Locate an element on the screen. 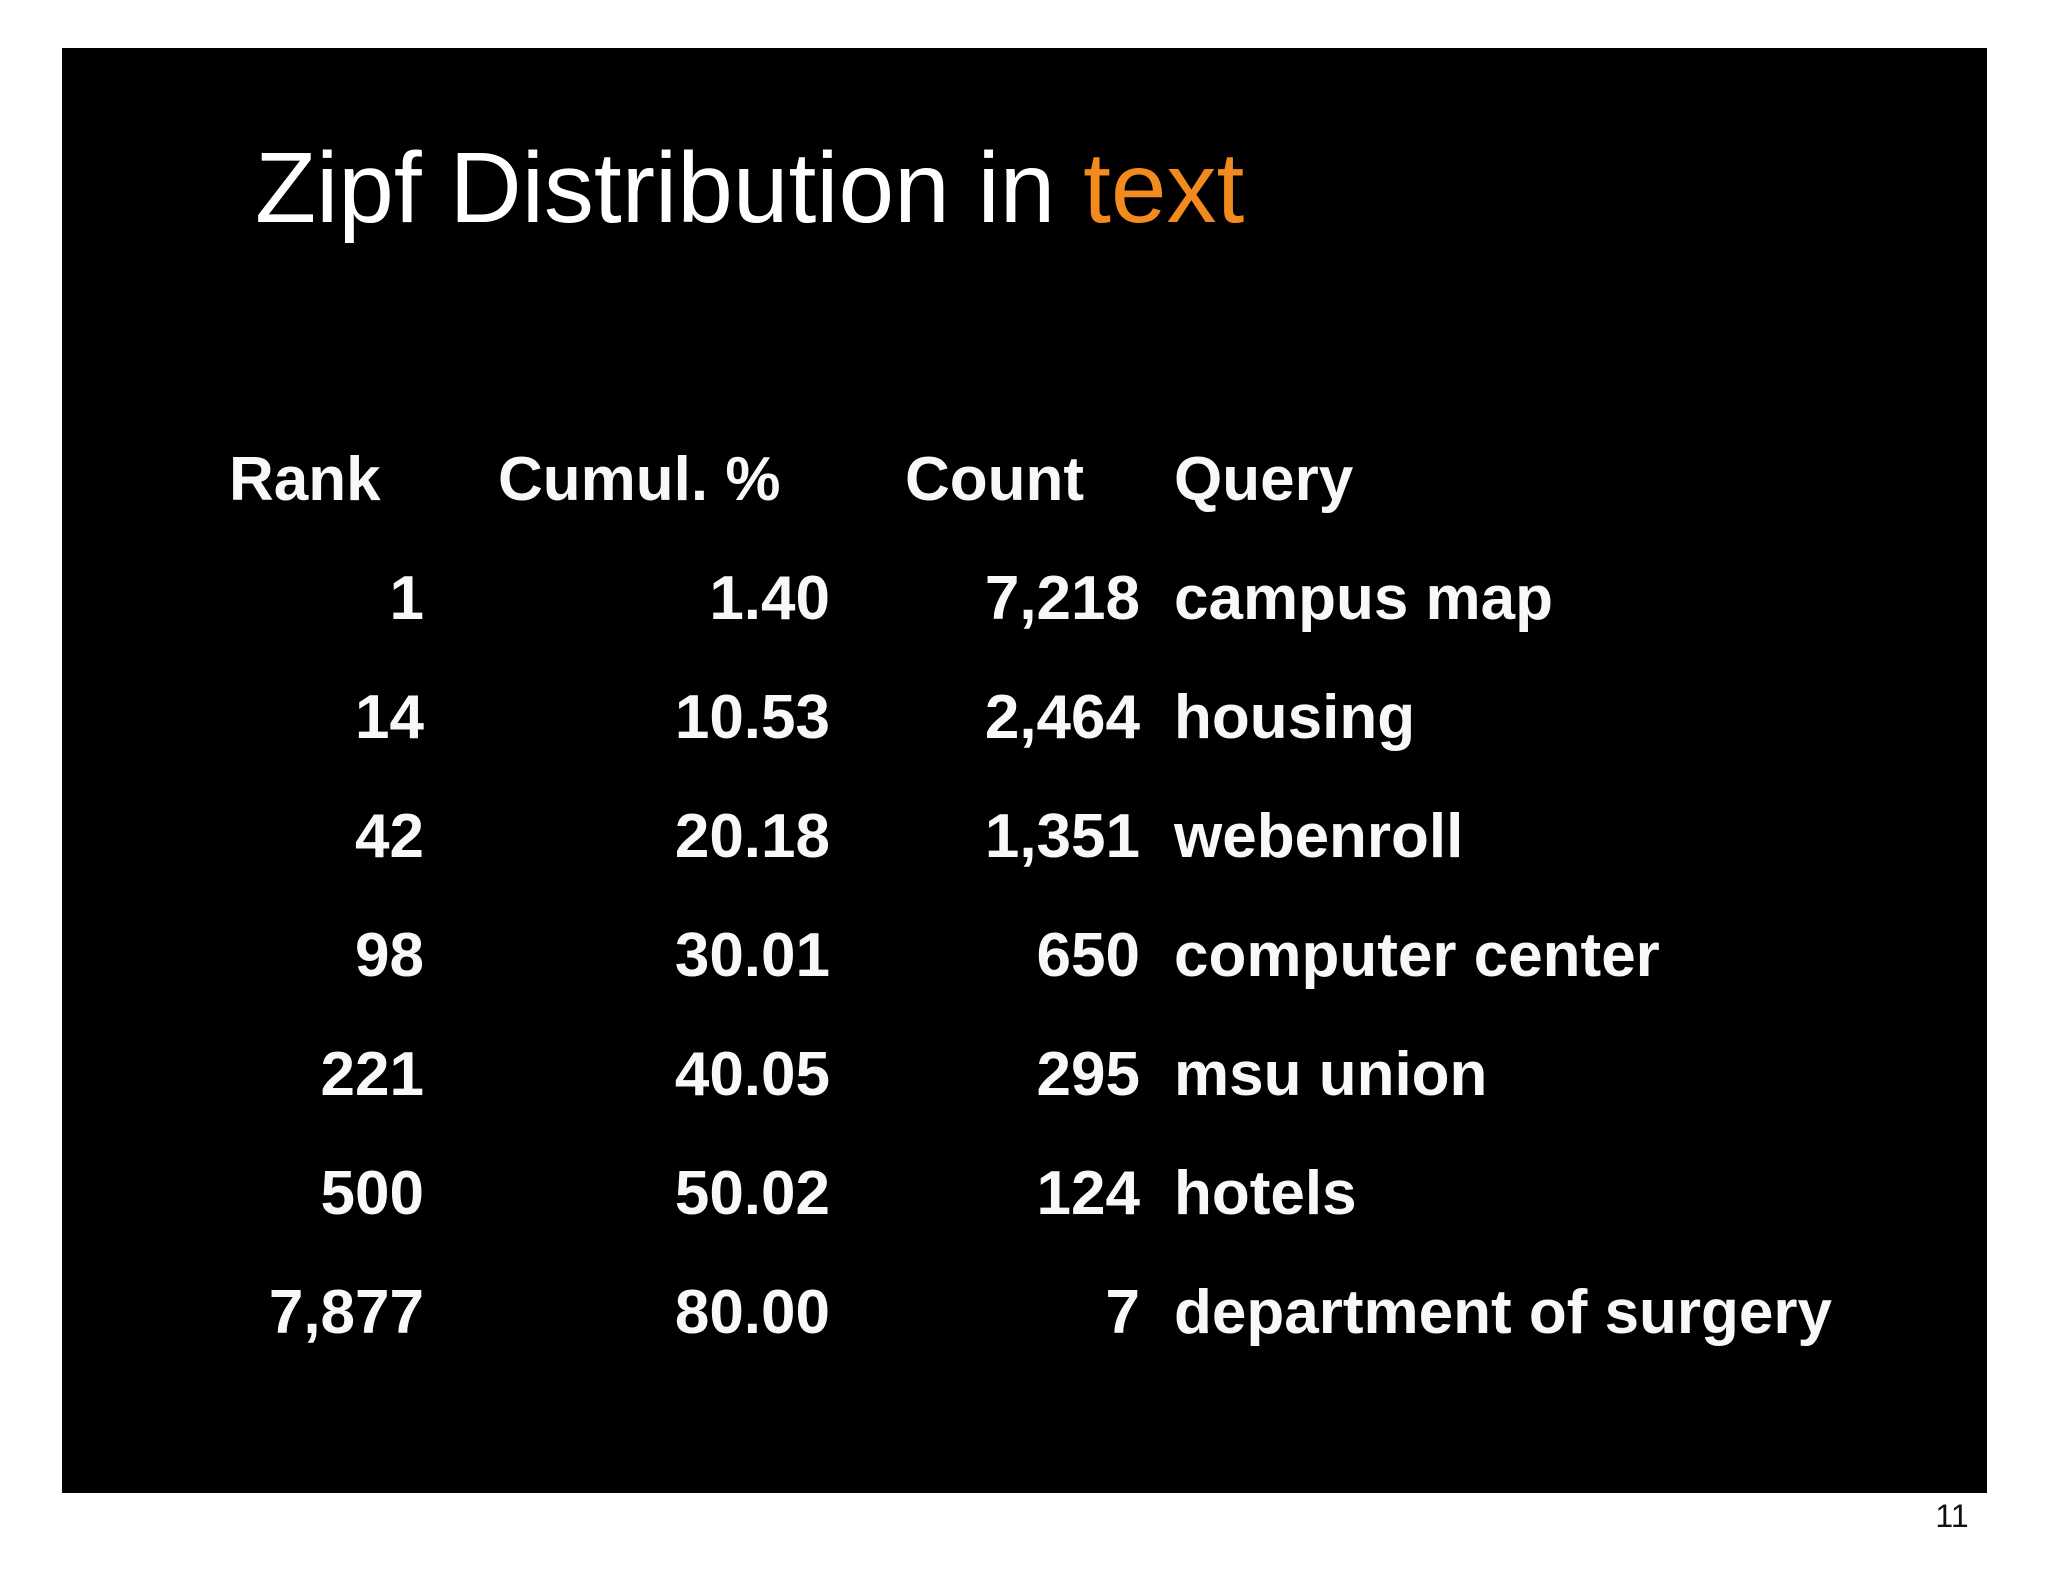 The image size is (2048, 1582). count-cell: 295 is located at coordinates (1088, 1074).